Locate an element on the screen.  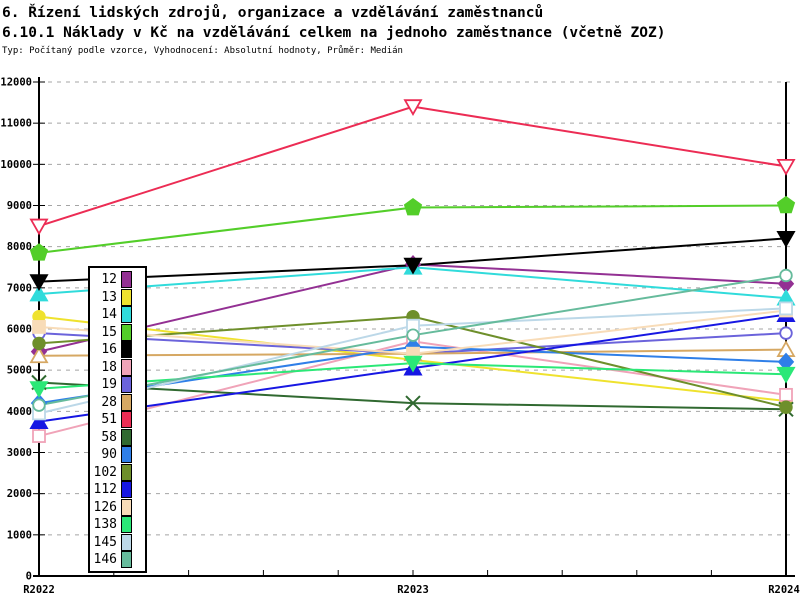
legend-item-label: 146 is located at coordinates (105, 559).